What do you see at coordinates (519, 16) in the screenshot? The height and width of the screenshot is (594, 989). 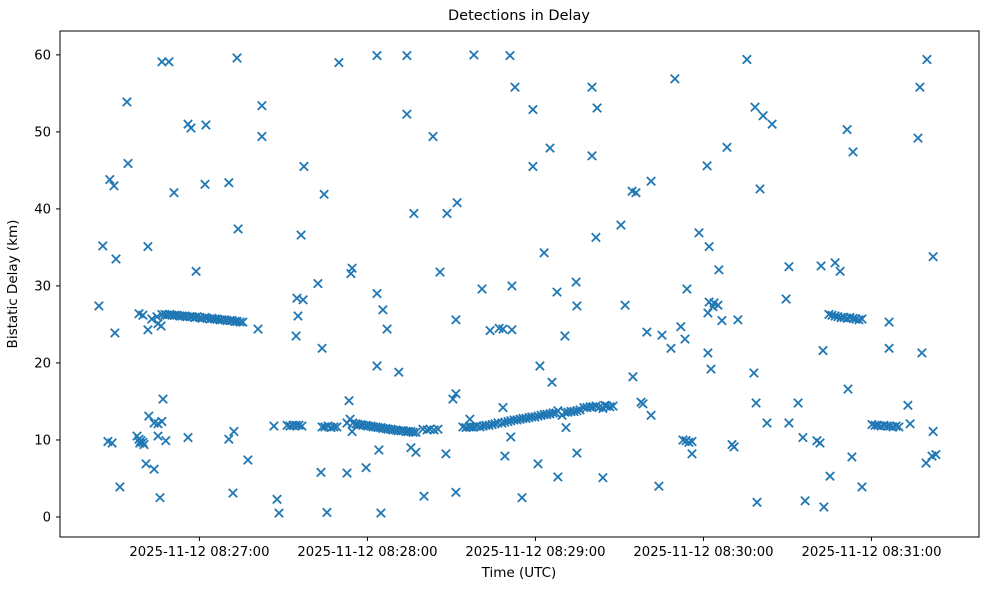 I see `chart-title: Detections in Delay` at bounding box center [519, 16].